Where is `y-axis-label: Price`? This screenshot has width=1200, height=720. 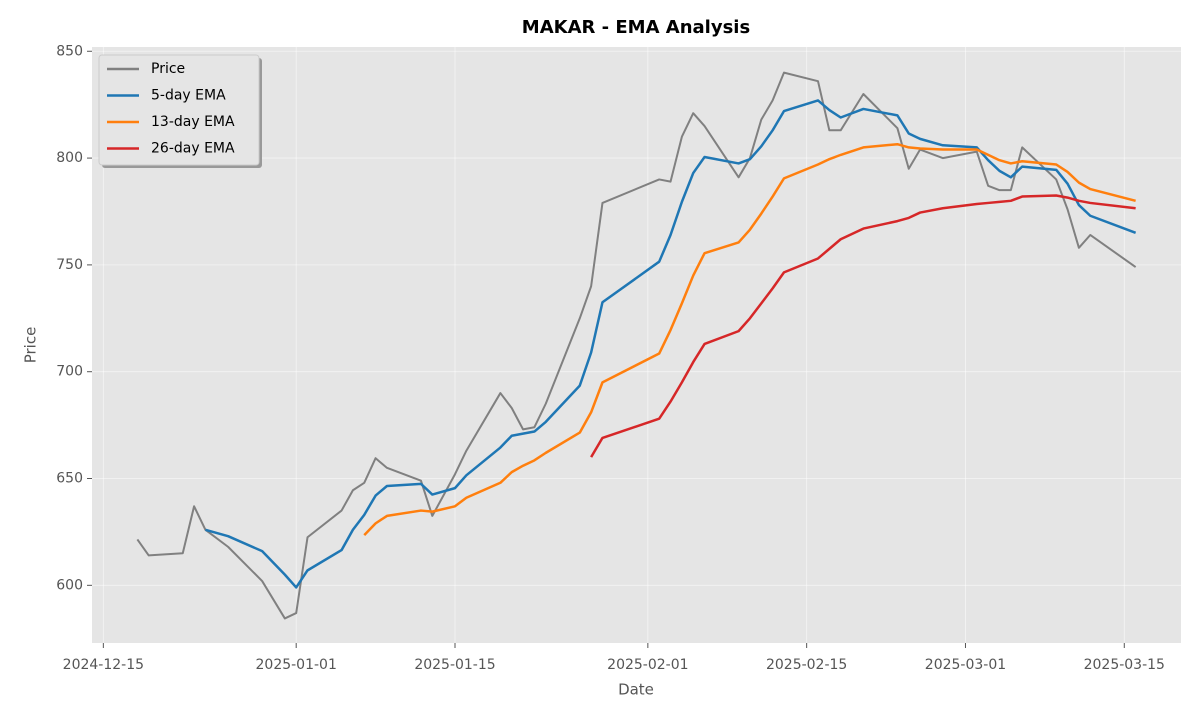
y-axis-label: Price is located at coordinates (31, 345).